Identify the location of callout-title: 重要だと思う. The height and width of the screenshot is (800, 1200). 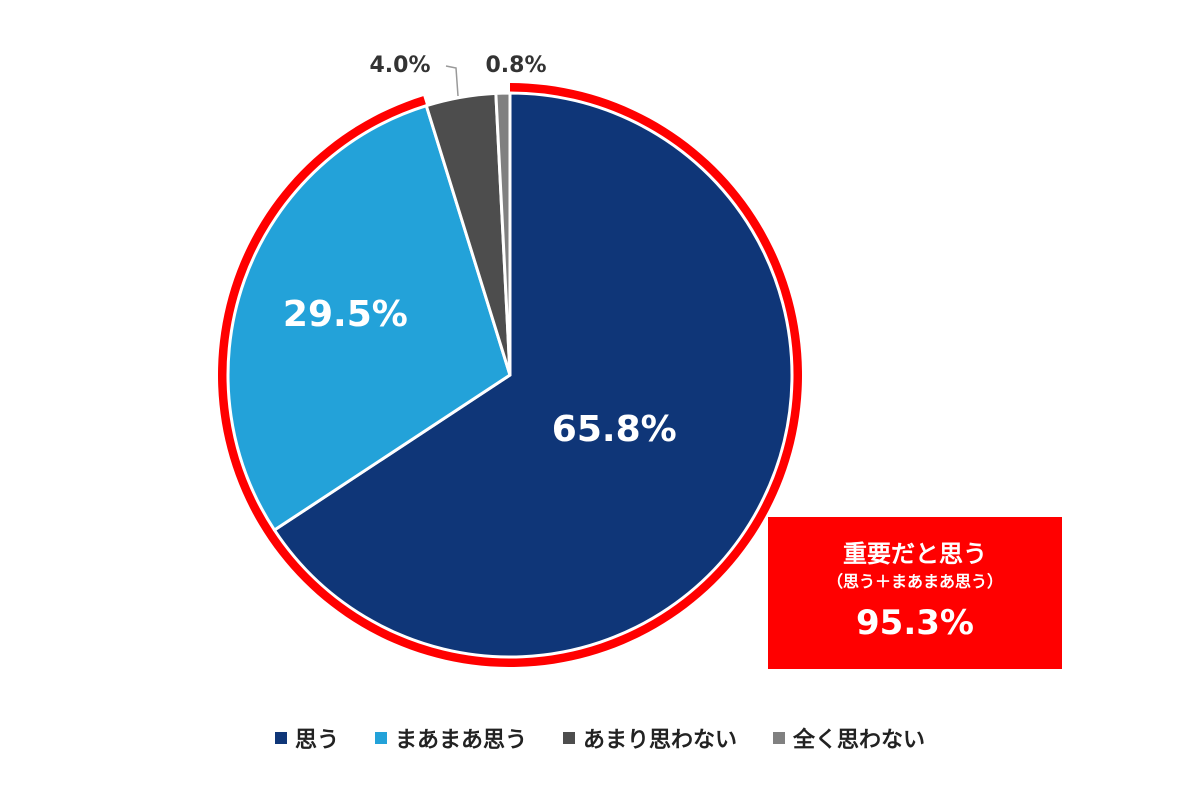
(915, 554).